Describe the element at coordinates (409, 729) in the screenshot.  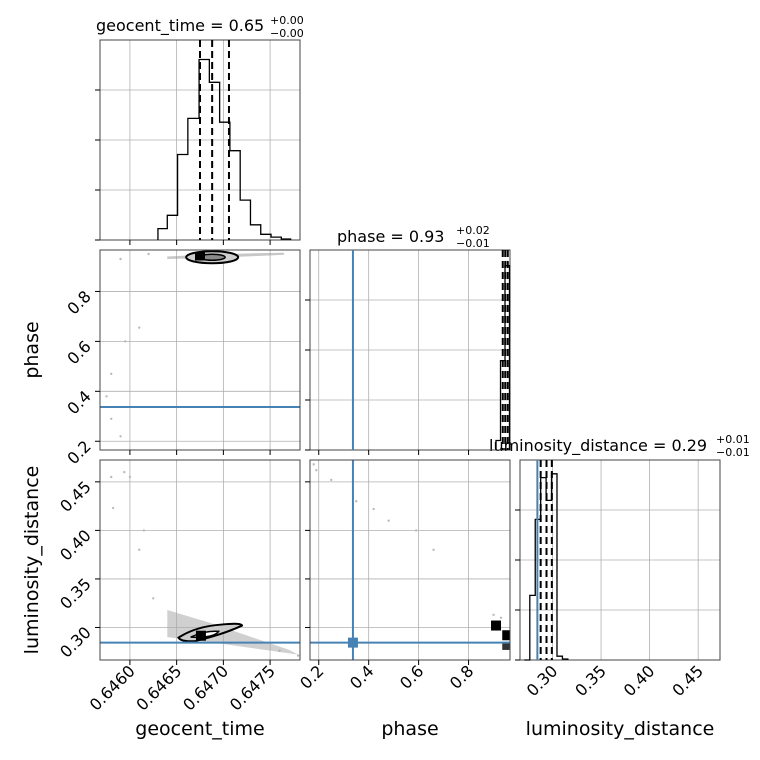
I see `x-axis-label-phase: phase` at that location.